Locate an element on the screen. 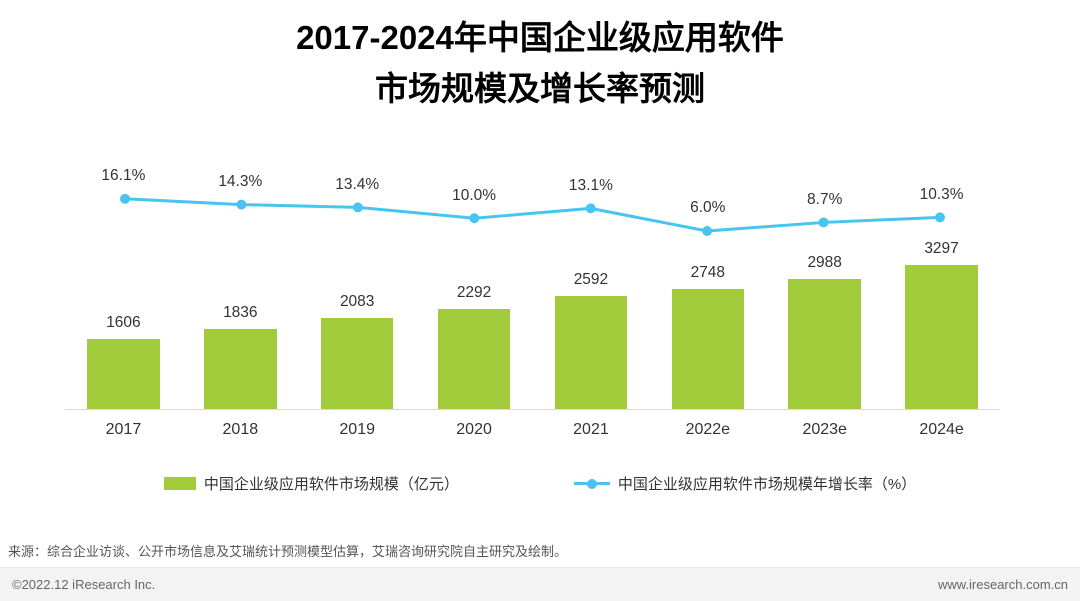  bar-column: 2083 is located at coordinates (357, 351).